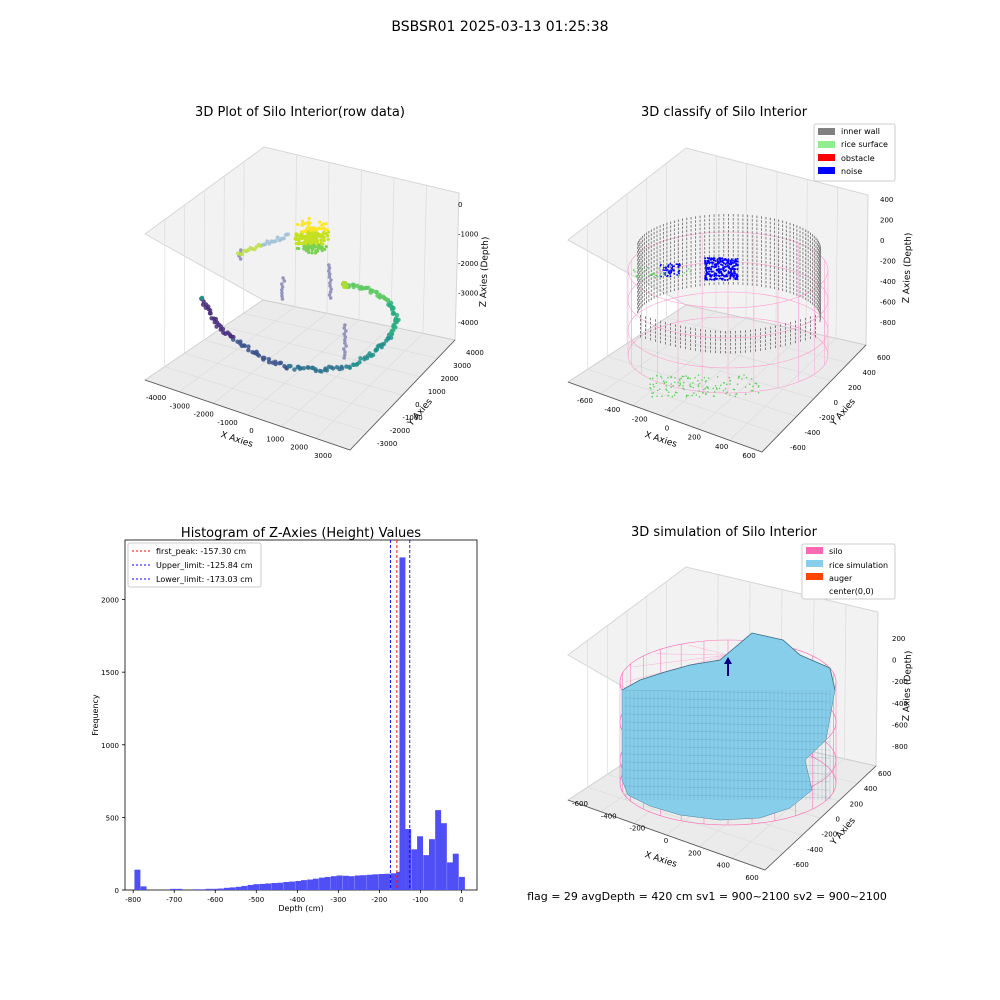 Image resolution: width=1000 pixels, height=1000 pixels. I want to click on surface-mesh-line, so click(727, 724).